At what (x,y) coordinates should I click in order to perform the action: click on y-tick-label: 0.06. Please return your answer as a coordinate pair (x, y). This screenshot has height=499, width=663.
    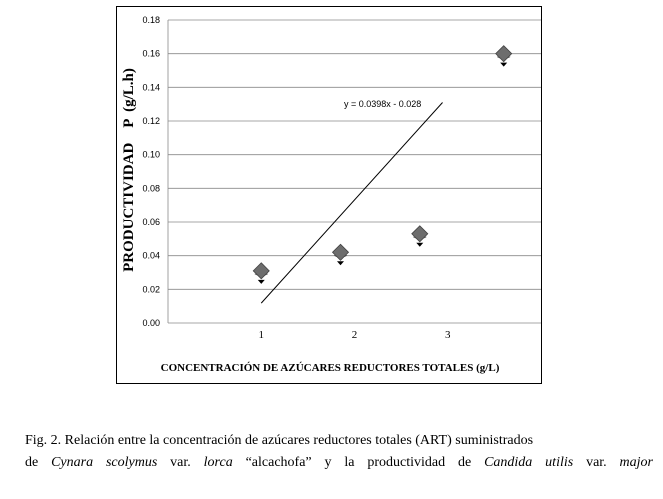
    Looking at the image, I should click on (151, 222).